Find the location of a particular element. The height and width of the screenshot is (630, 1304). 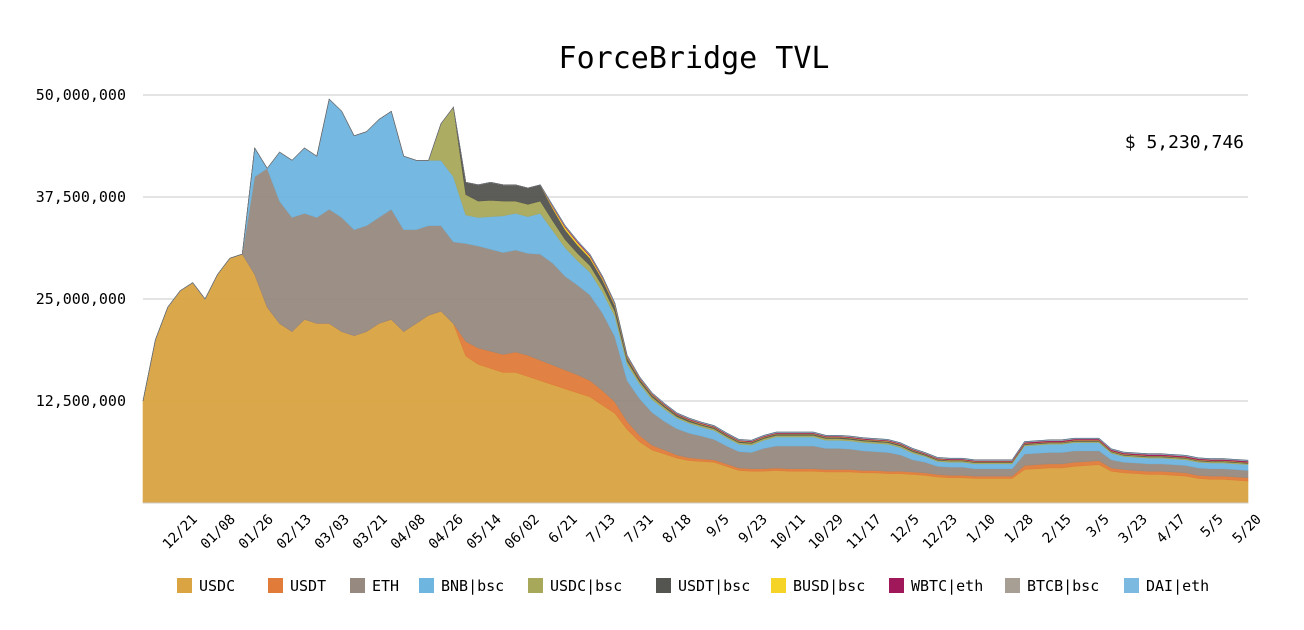

legend-item: USDC is located at coordinates (206, 586).